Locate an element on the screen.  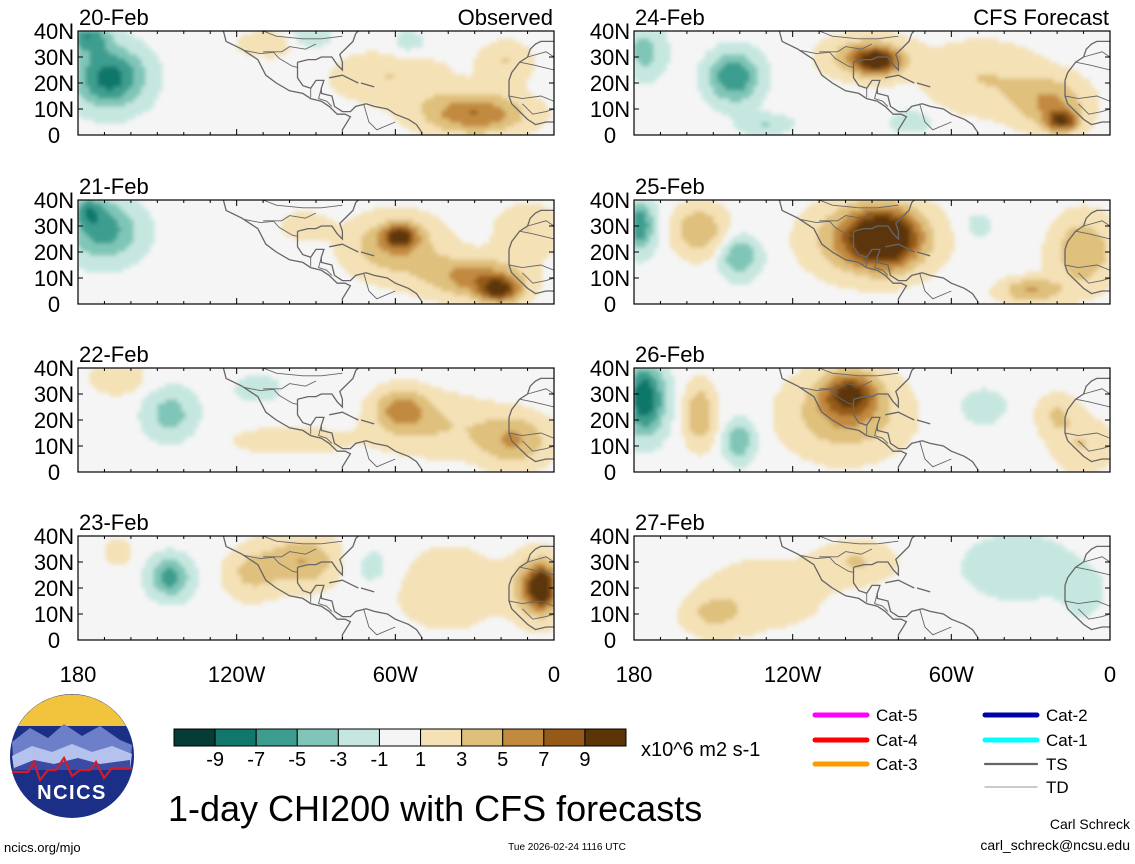
observed-heading: Observed is located at coordinates (505, 17).